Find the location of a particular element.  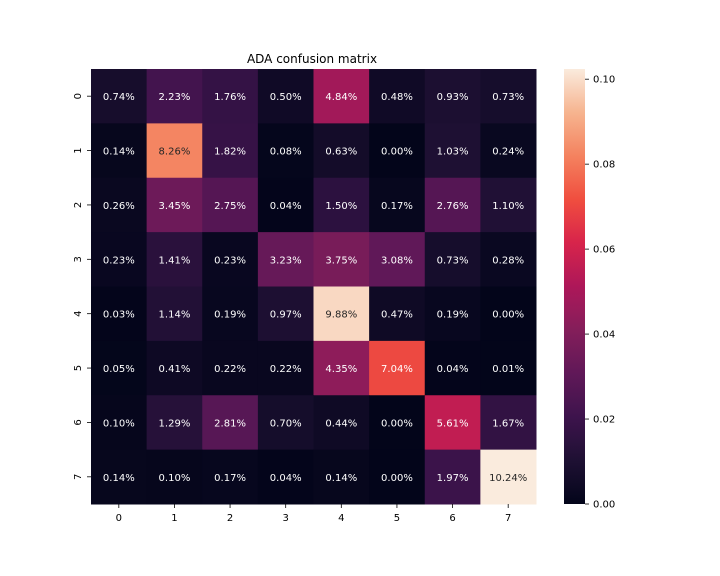

cell-label: 0.14% is located at coordinates (119, 152).